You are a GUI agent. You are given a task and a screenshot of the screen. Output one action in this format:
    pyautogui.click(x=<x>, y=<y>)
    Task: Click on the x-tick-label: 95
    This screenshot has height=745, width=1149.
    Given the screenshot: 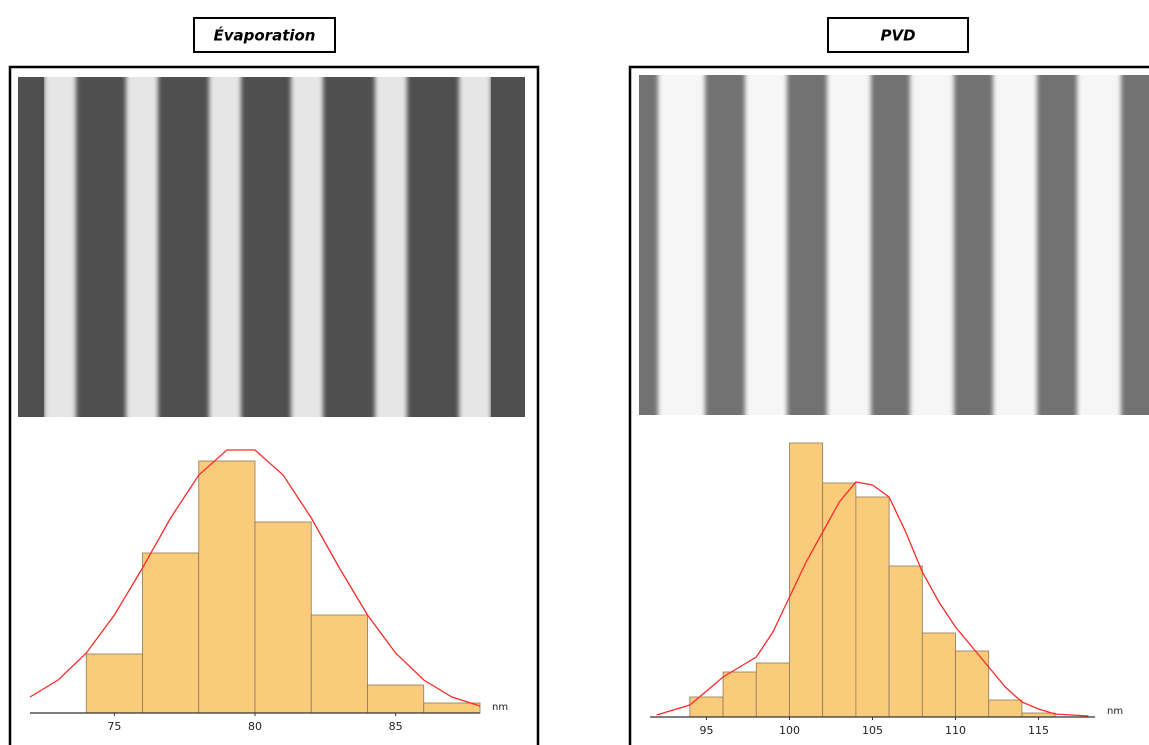 What is the action you would take?
    pyautogui.click(x=706, y=730)
    